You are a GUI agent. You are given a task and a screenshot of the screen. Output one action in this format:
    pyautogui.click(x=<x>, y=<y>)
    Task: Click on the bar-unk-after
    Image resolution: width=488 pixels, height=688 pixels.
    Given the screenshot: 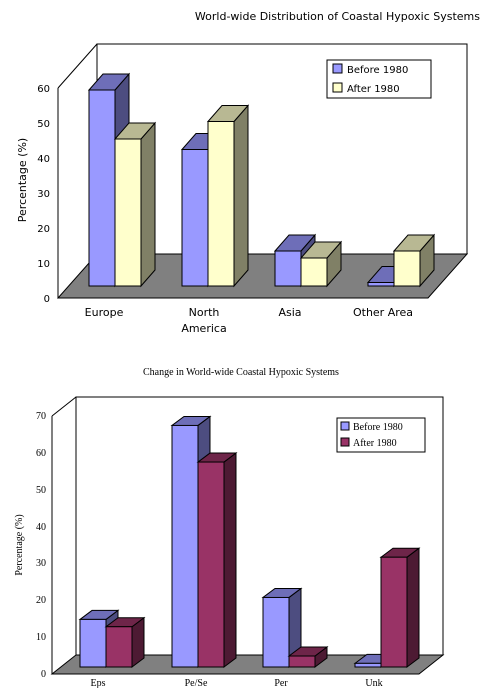 What is the action you would take?
    pyautogui.click(x=400, y=607)
    